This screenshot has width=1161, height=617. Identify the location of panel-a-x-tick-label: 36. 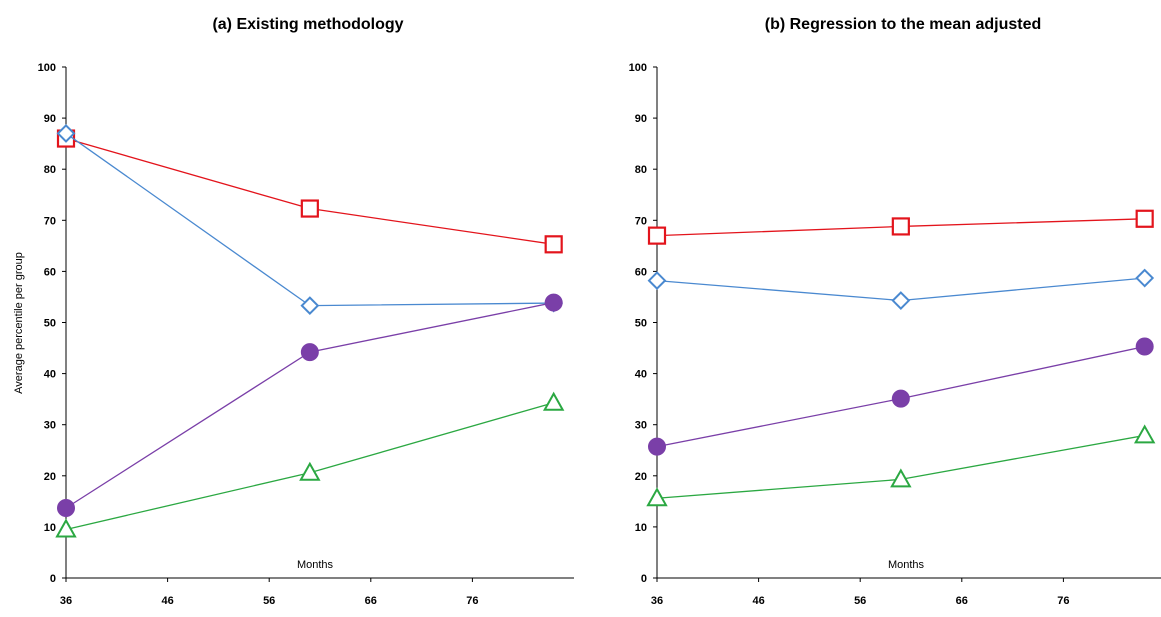
(66, 601).